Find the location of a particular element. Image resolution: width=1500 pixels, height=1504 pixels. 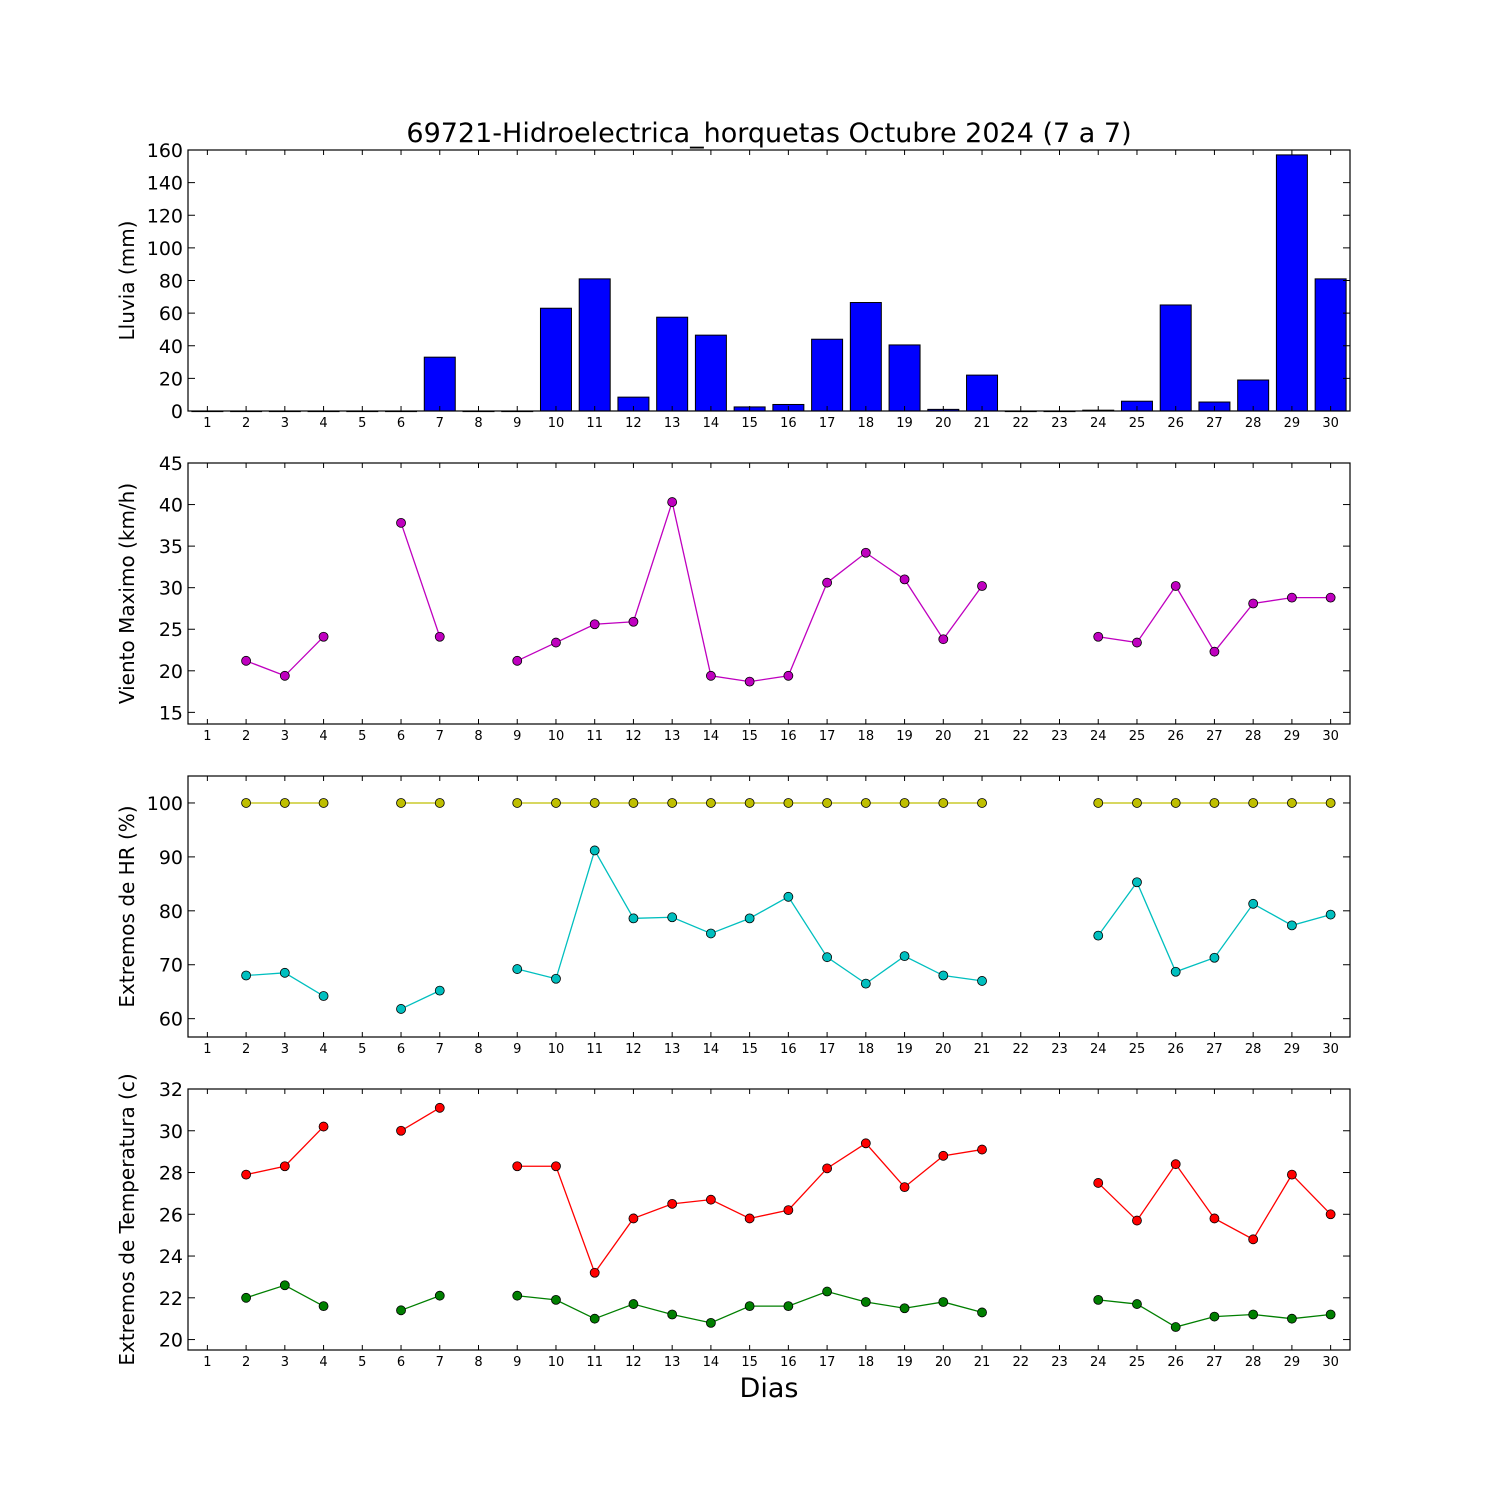

panel-2-ytick-label-15: 15 is located at coordinates (171, 713).